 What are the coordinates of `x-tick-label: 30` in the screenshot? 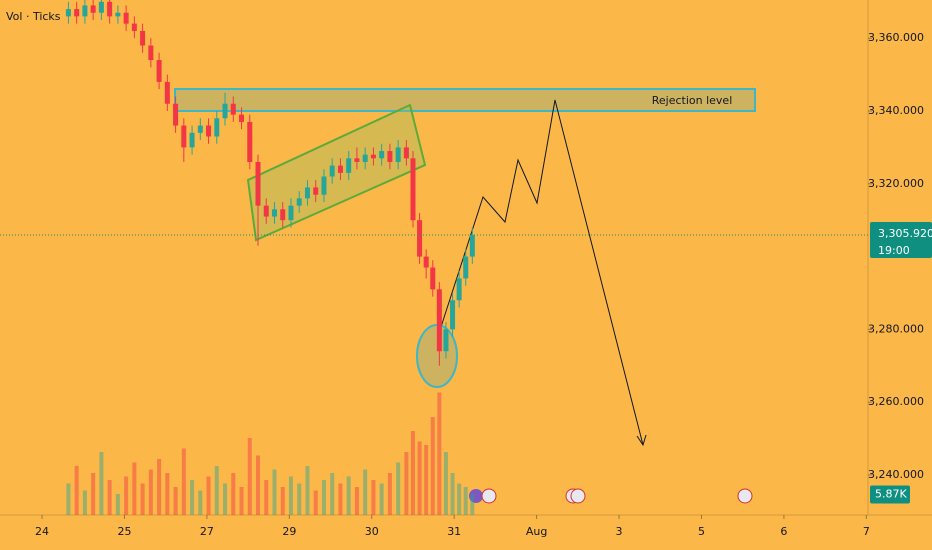 It's located at (372, 531).